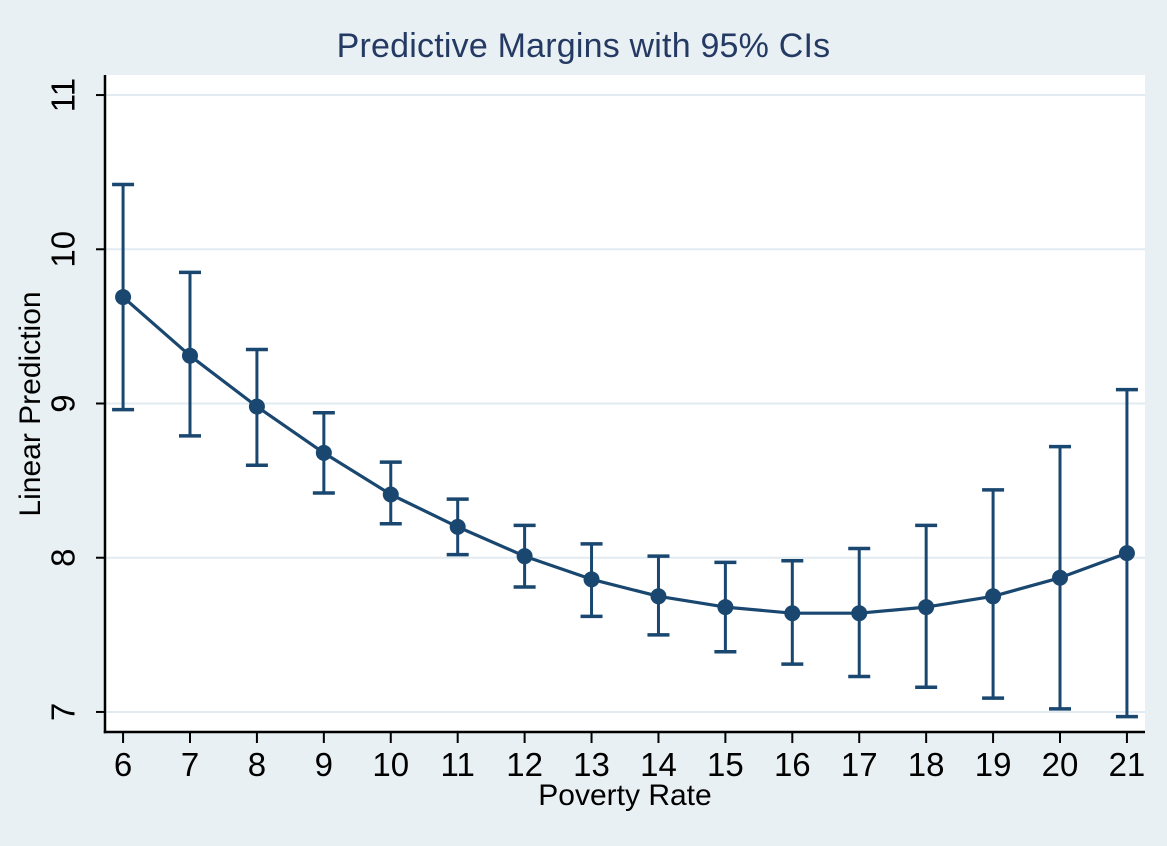 The width and height of the screenshot is (1167, 846). I want to click on x-tick-label: 17, so click(859, 764).